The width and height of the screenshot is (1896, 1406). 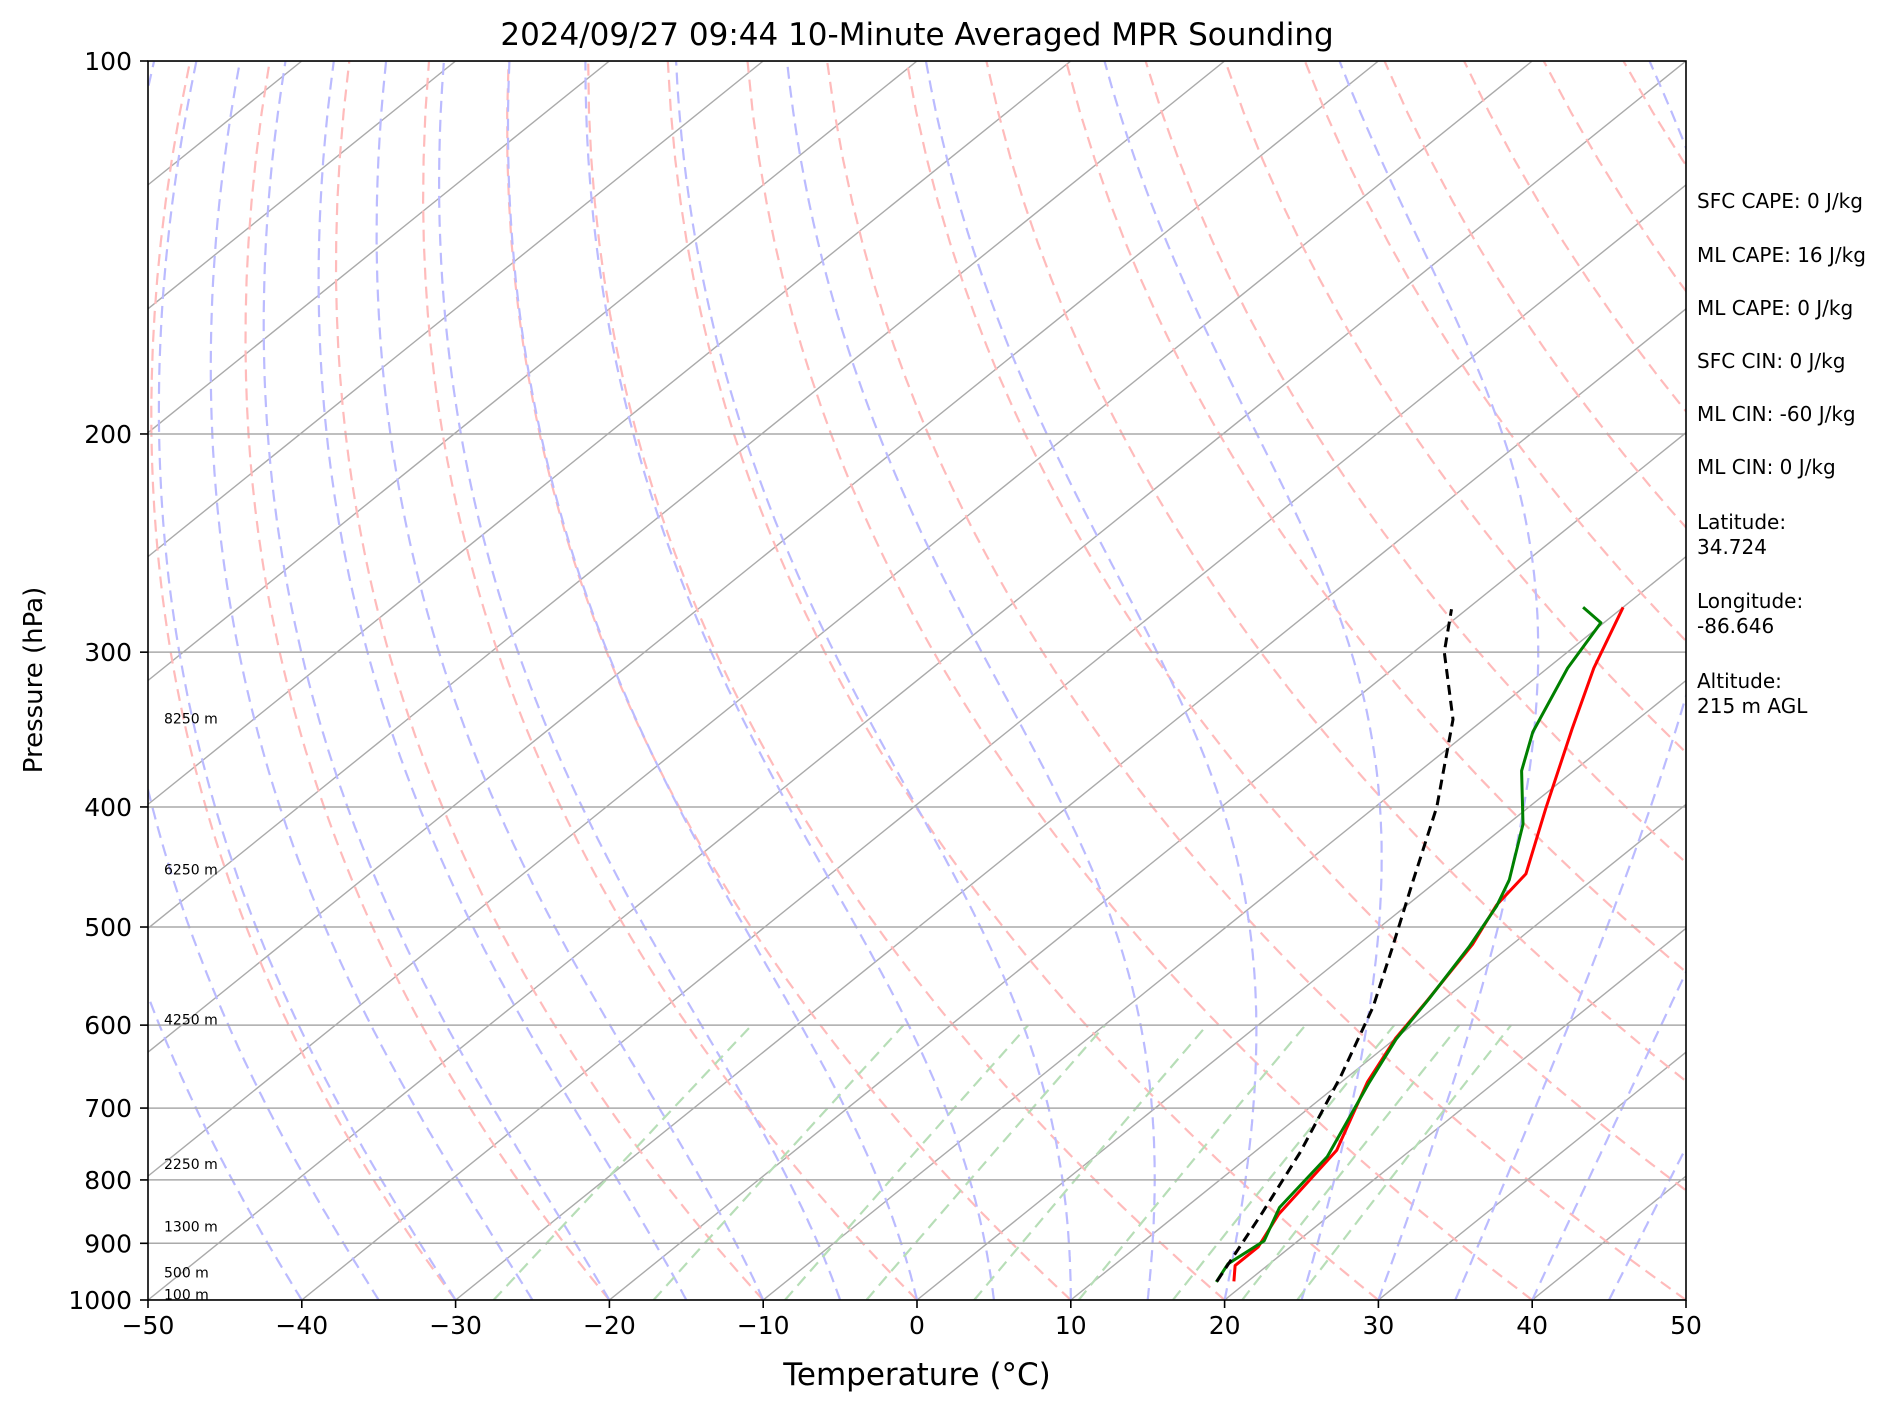 What do you see at coordinates (1071, 1325) in the screenshot?
I see `x-tick-label: 10` at bounding box center [1071, 1325].